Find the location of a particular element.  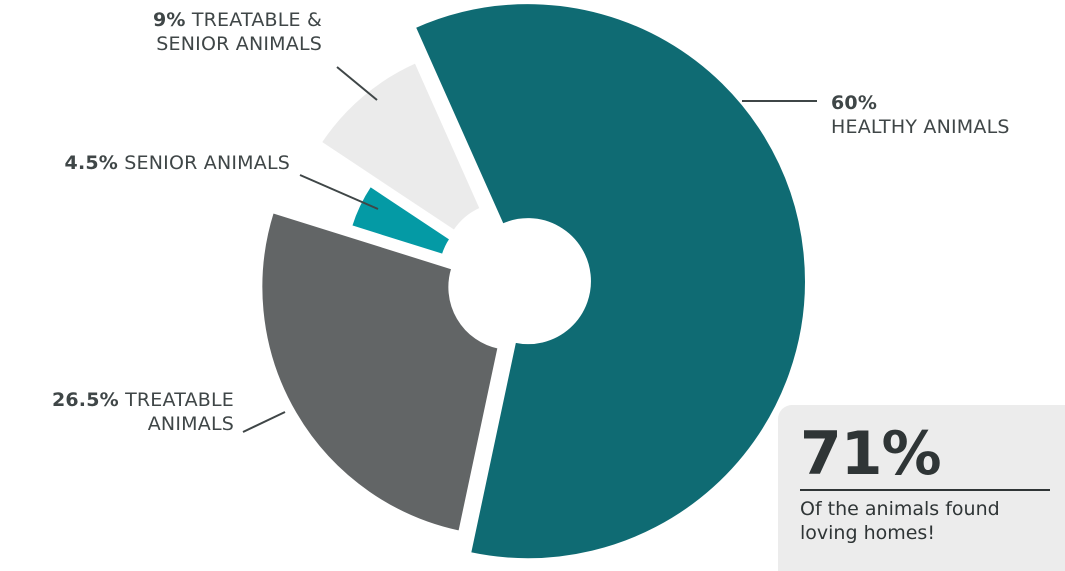

stat-value: 71% is located at coordinates (871, 454).